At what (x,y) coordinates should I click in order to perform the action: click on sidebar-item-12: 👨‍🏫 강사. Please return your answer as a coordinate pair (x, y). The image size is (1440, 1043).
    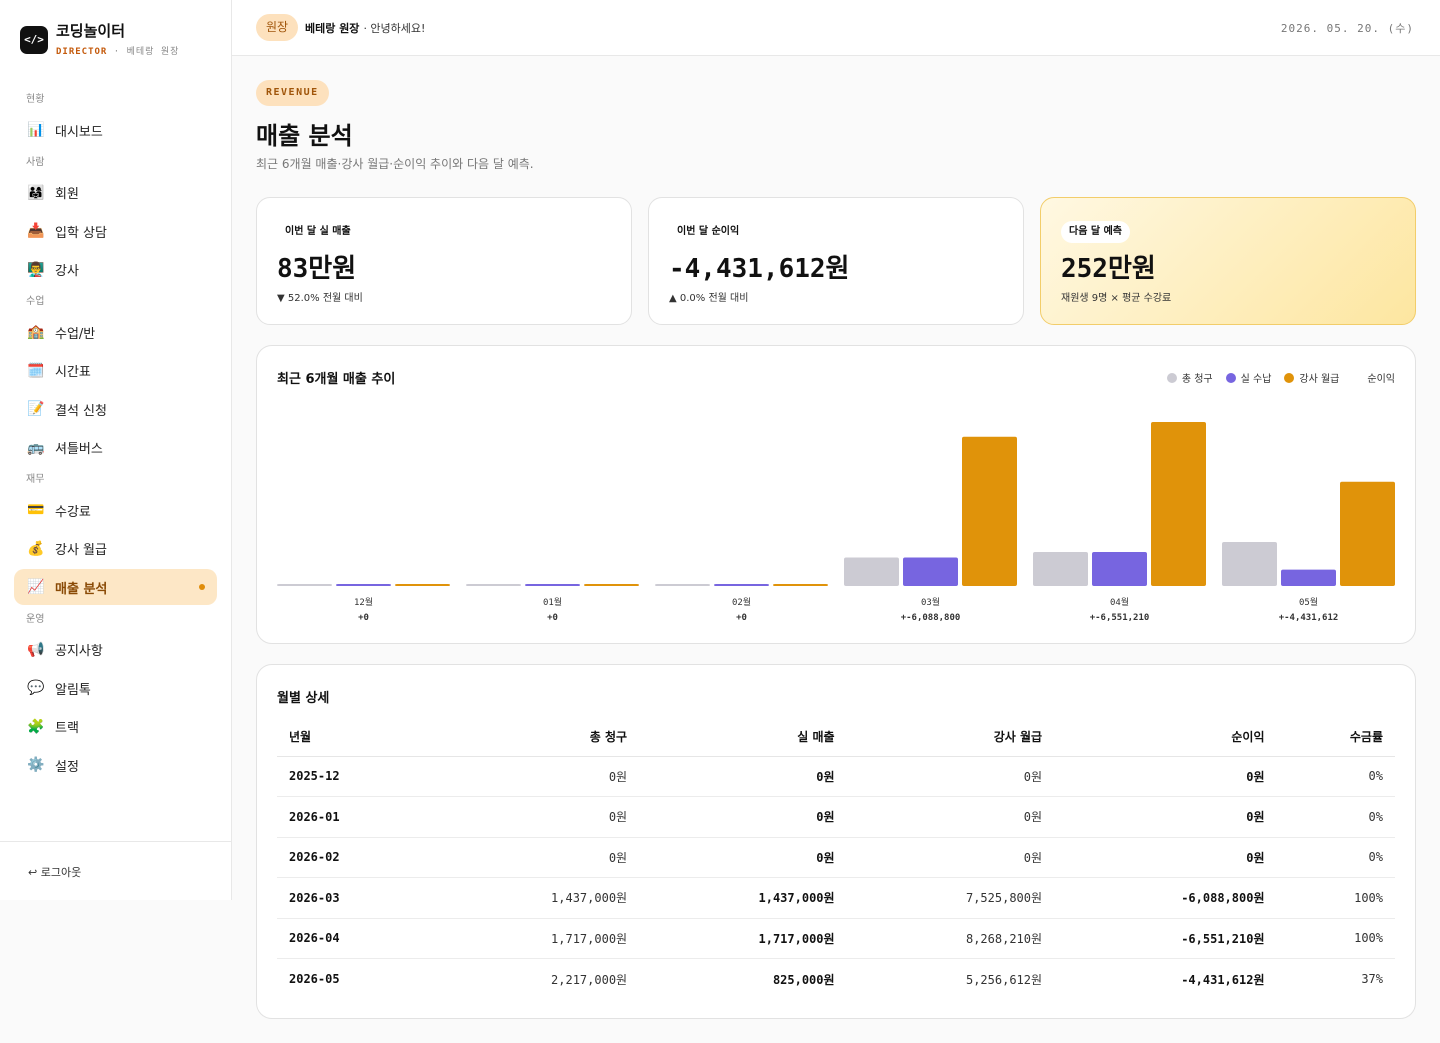
    Looking at the image, I should click on (115, 270).